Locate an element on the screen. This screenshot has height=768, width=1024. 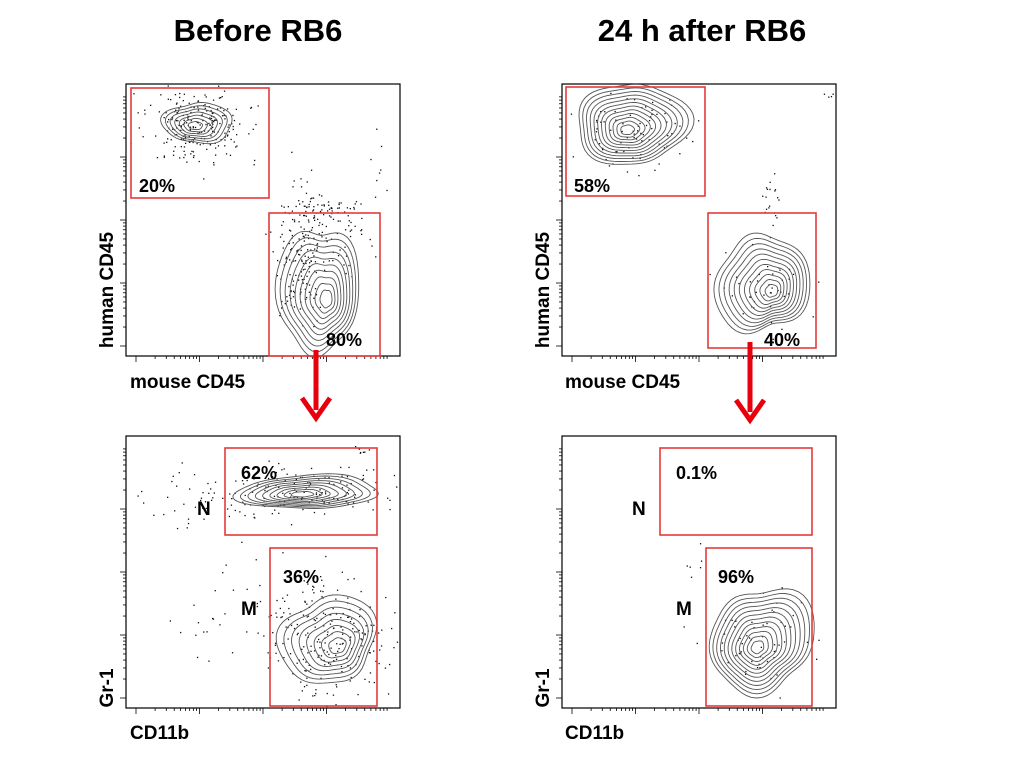
panel-title-before: Before RB6 is located at coordinates (258, 30).